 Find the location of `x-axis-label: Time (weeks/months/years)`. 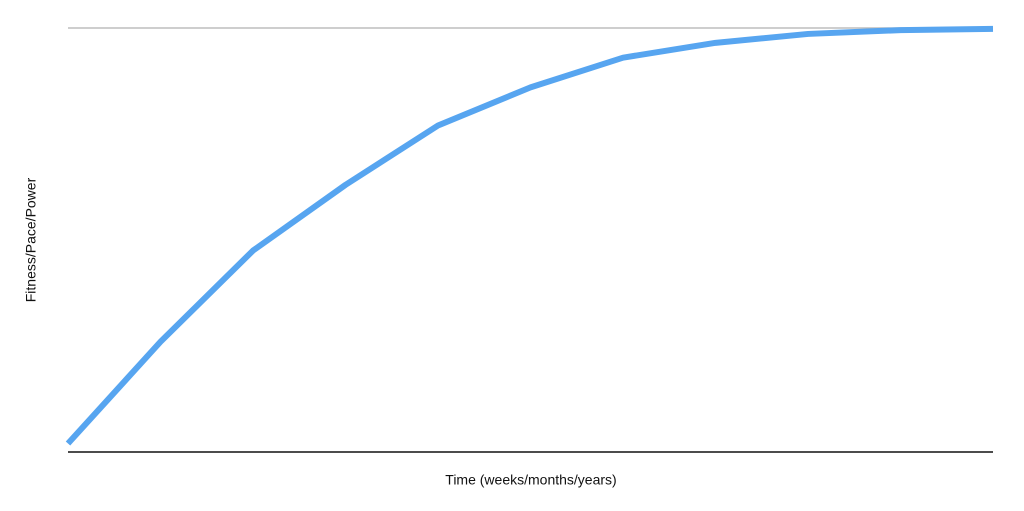

x-axis-label: Time (weeks/months/years) is located at coordinates (530, 480).